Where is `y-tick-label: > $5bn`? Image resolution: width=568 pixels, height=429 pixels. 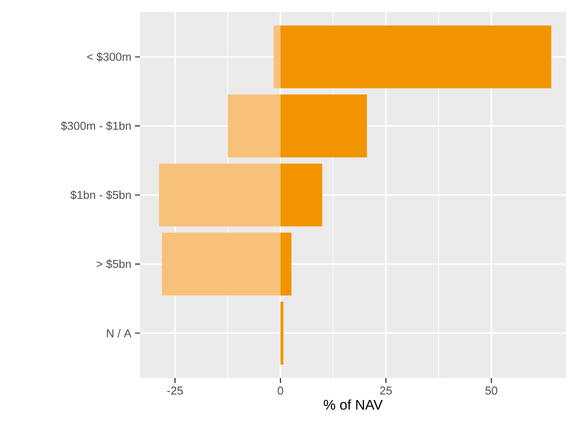
y-tick-label: > $5bn is located at coordinates (113, 264).